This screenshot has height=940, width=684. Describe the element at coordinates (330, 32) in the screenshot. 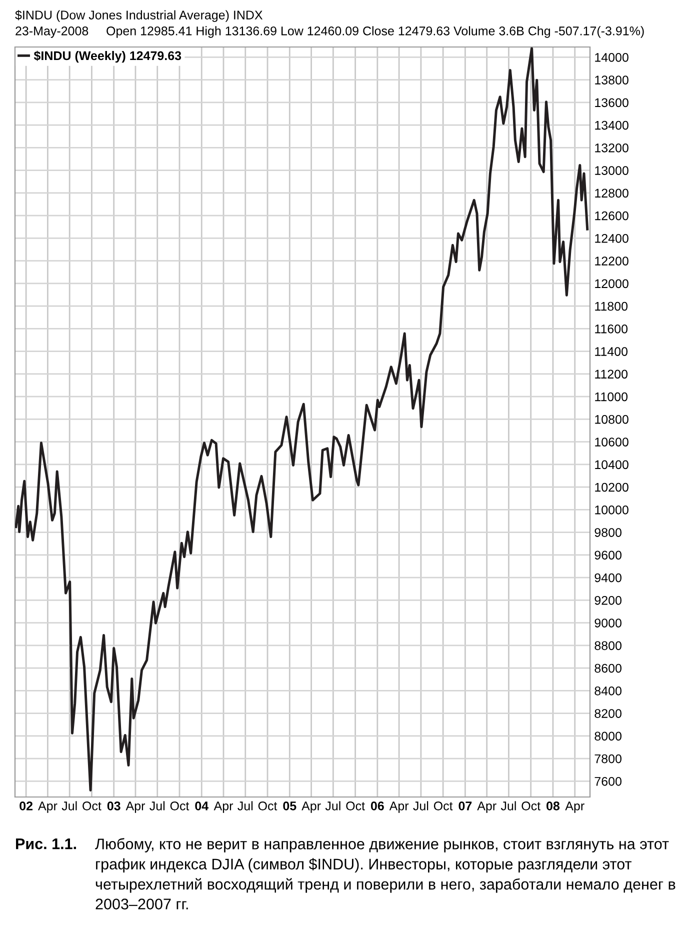

I see `chart-subtitle: 23-May-2008 Open 12985.41 High 13136.69 Low 12460.09 Close 12479.63 Volume 3.6B Chg -507.17(-3.91%)` at that location.